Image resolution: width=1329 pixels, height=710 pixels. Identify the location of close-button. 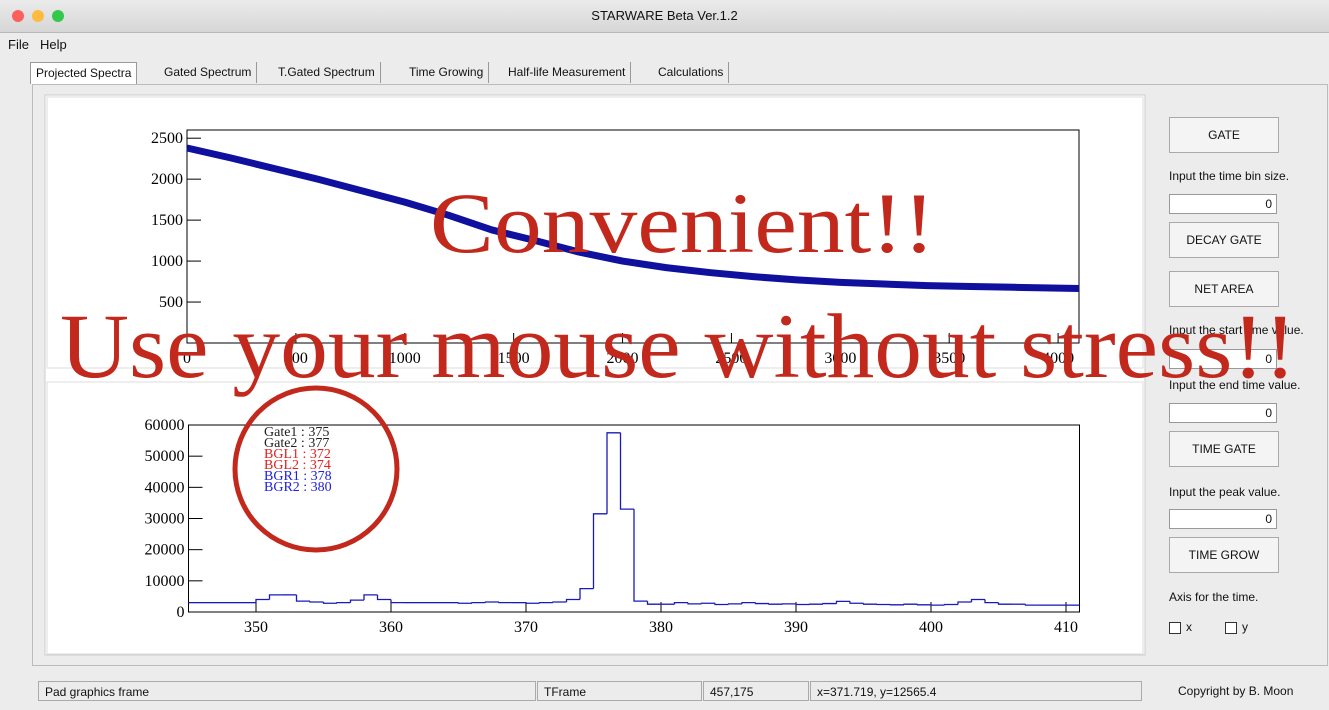
(18, 16).